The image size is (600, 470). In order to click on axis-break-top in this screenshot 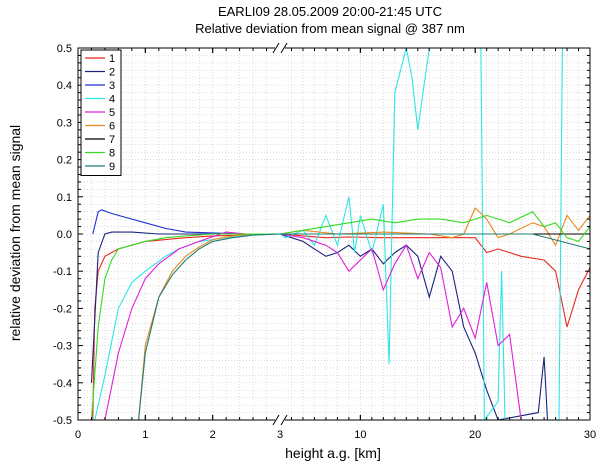, I will do `click(280, 48)`.